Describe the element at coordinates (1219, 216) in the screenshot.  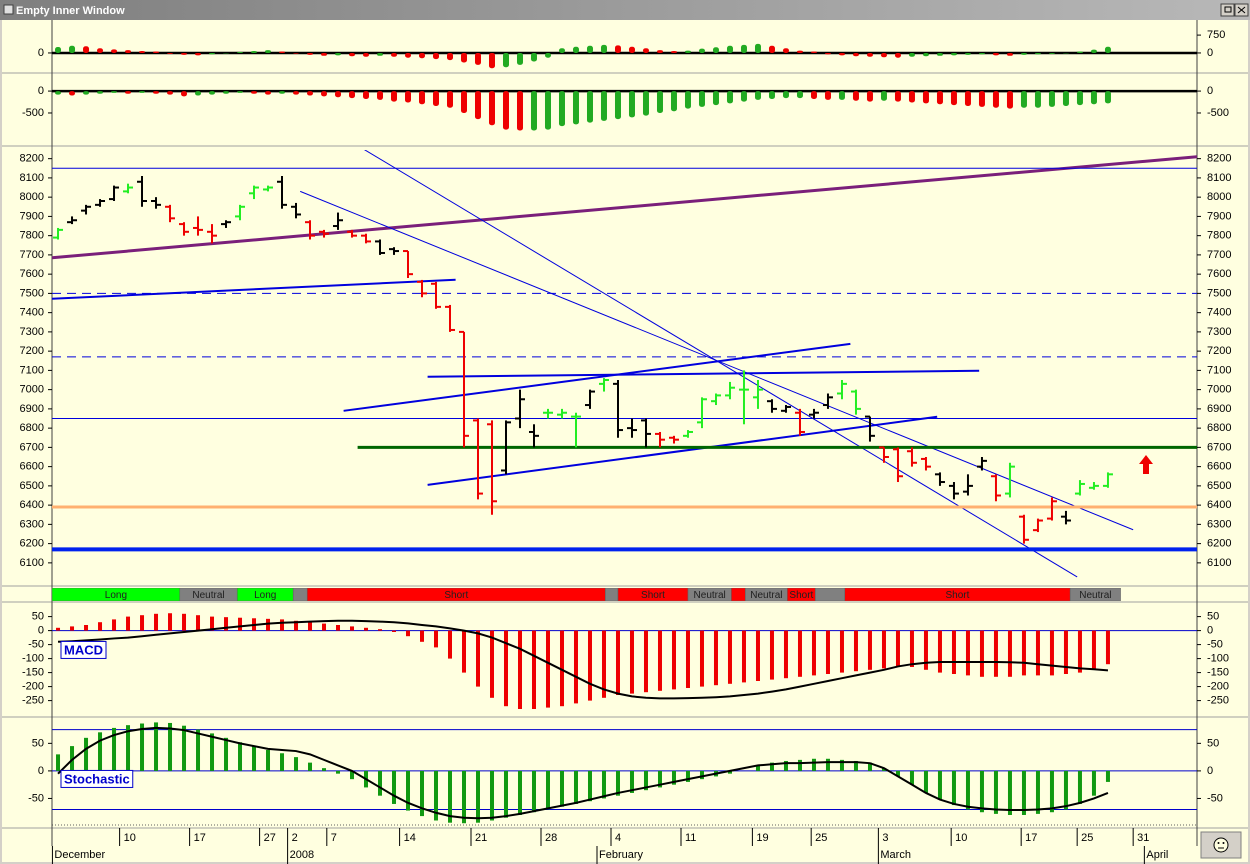
I see `y2-tick-label: 7900` at that location.